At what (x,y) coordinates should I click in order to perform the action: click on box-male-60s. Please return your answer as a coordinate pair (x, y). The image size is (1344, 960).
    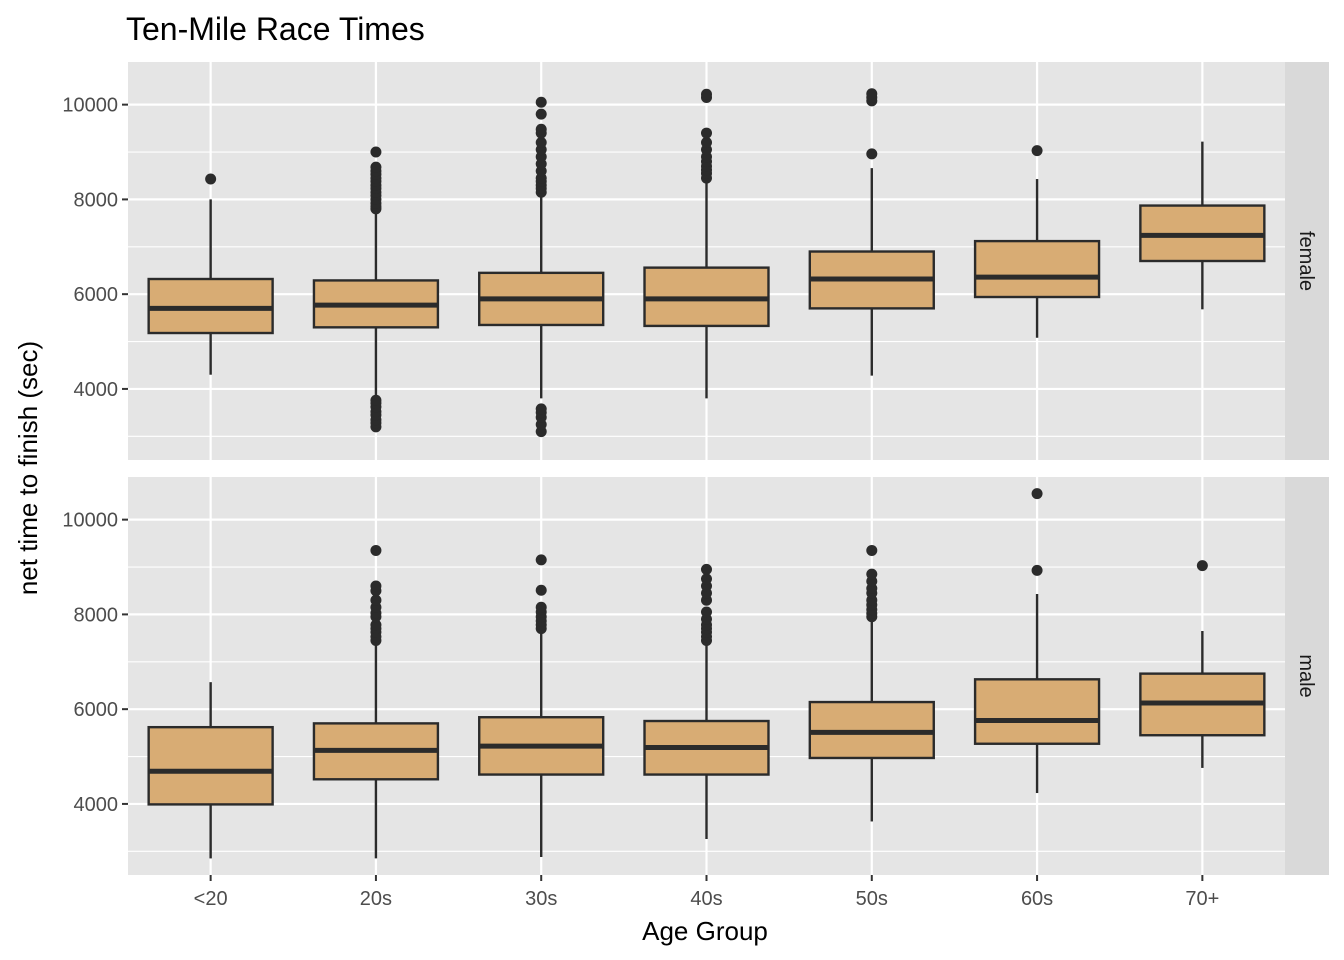
    Looking at the image, I should click on (1037, 641).